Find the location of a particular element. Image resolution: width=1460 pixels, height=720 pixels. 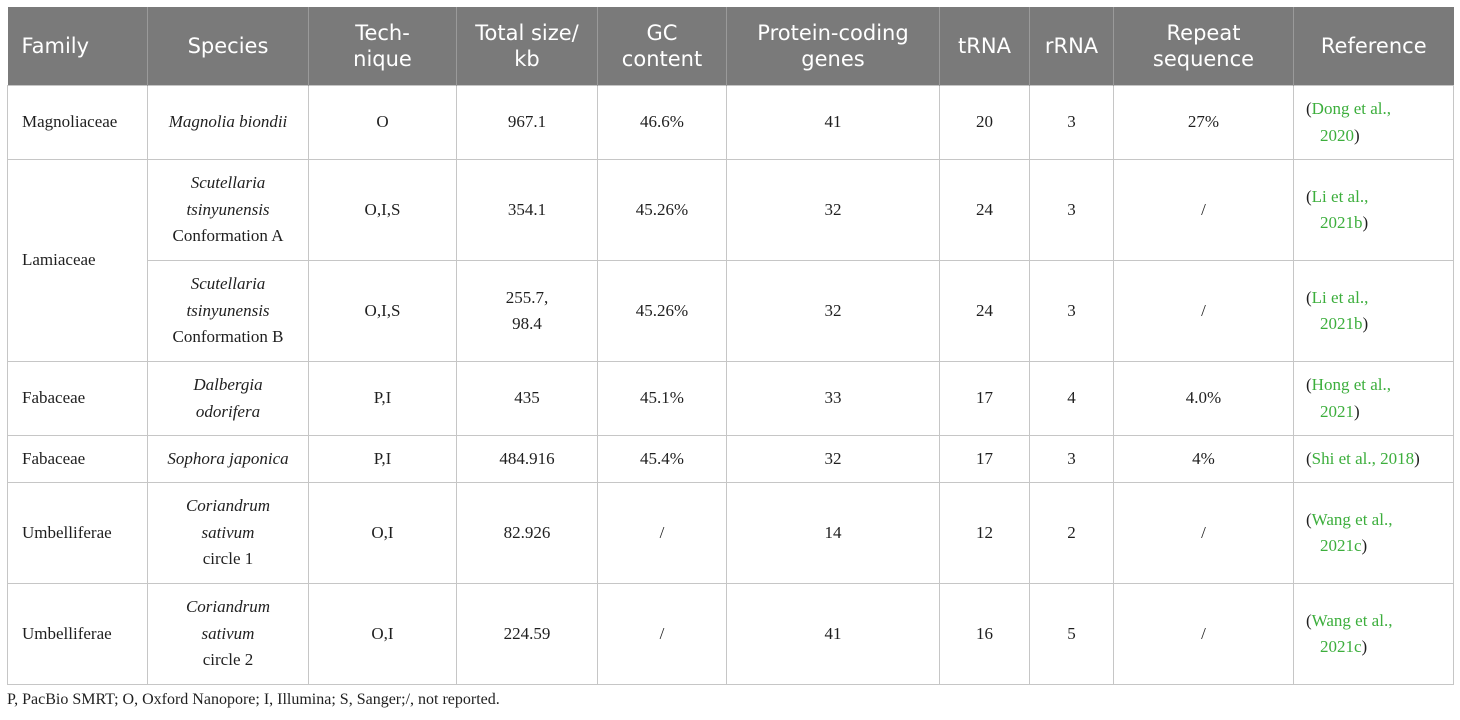

repeat-cell: 4% is located at coordinates (1203, 459).